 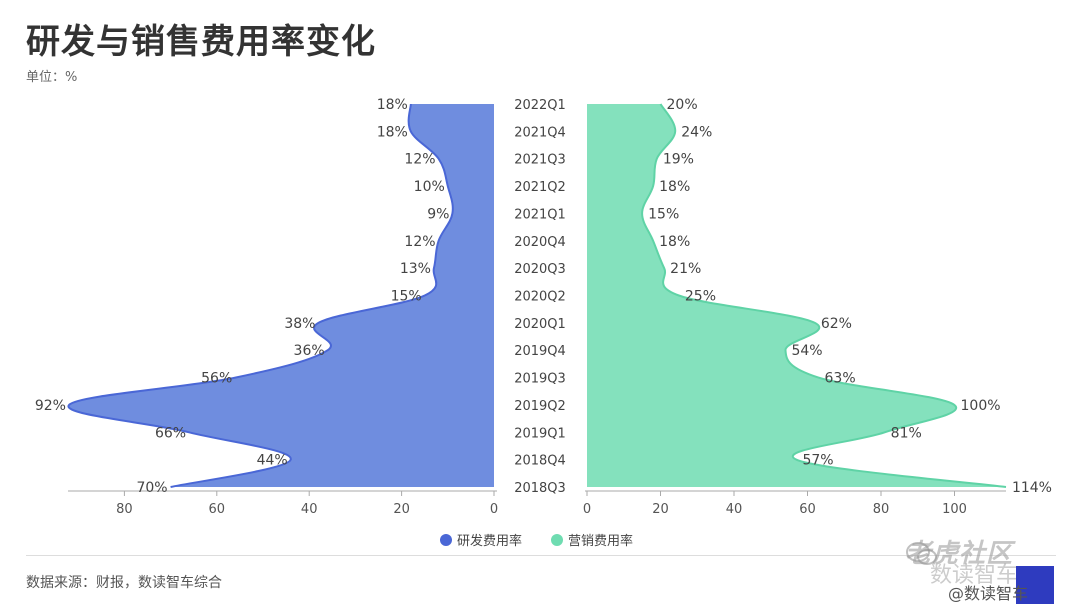 I want to click on sales-tick-label: 60, so click(x=807, y=509).